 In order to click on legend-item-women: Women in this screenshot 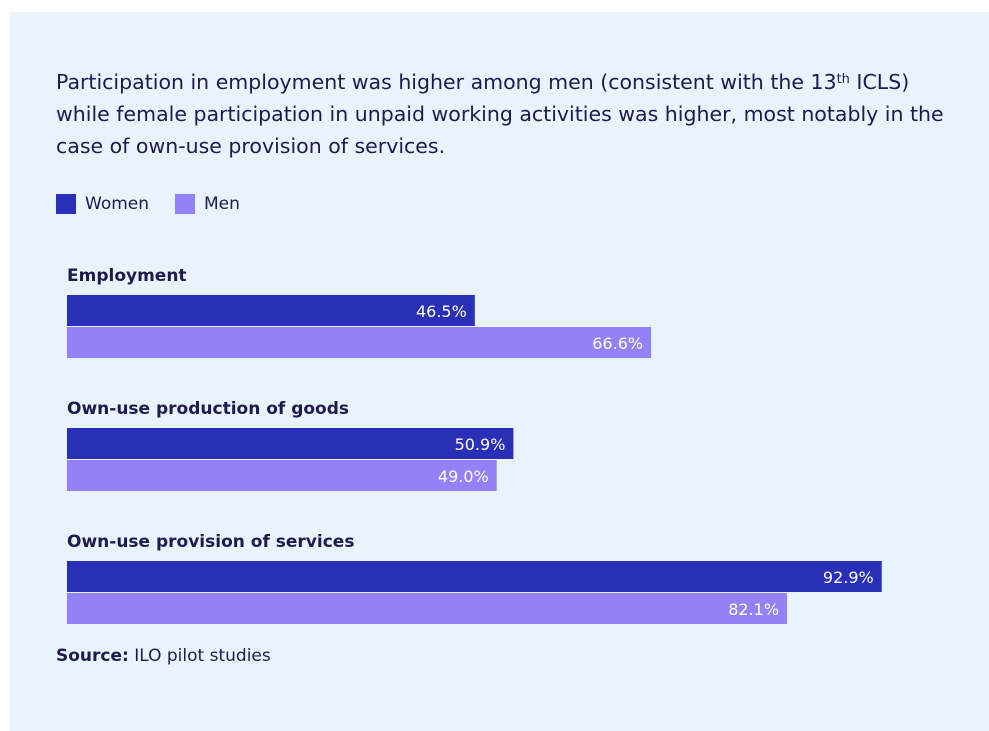, I will do `click(102, 204)`.